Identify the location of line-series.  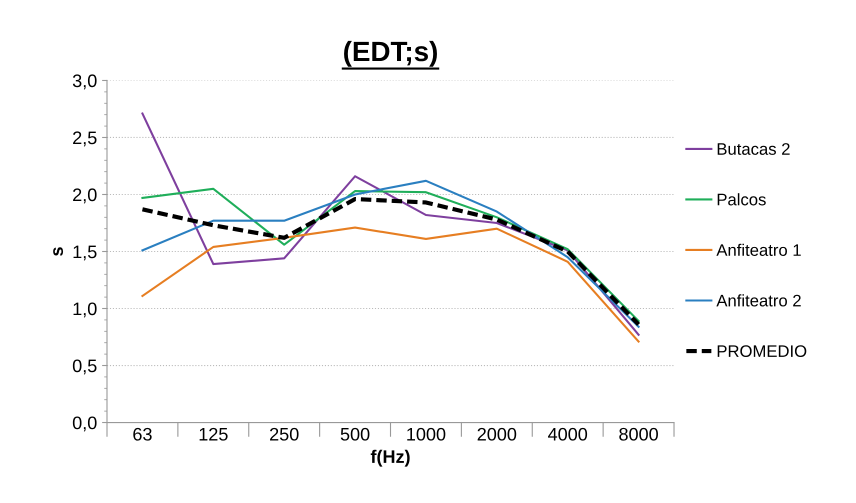
(390, 284).